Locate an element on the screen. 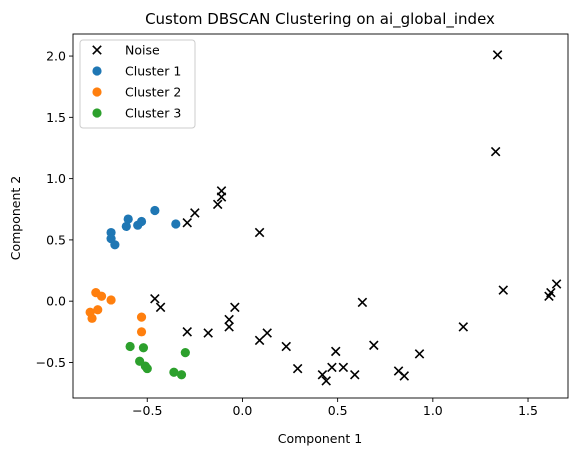  y-tick-label: 0.5 is located at coordinates (56, 239).